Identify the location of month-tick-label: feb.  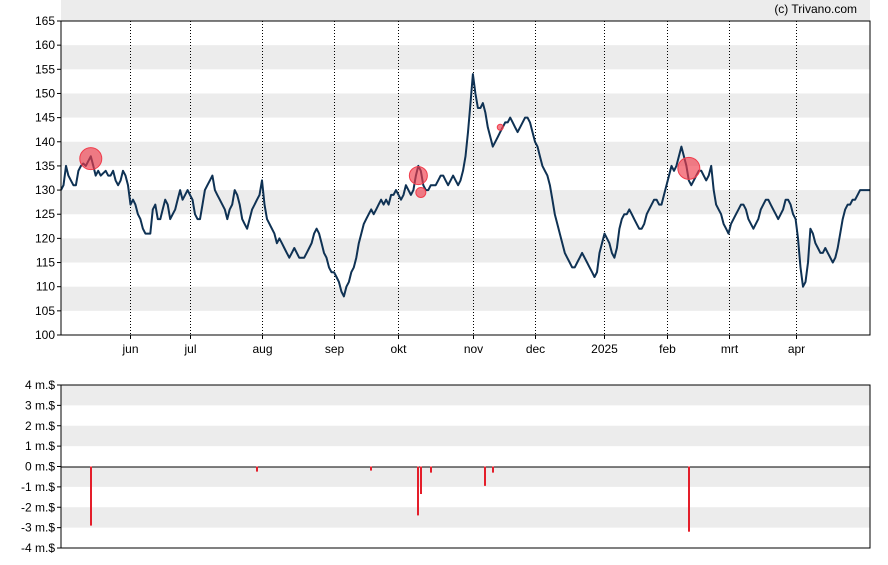
(667, 349).